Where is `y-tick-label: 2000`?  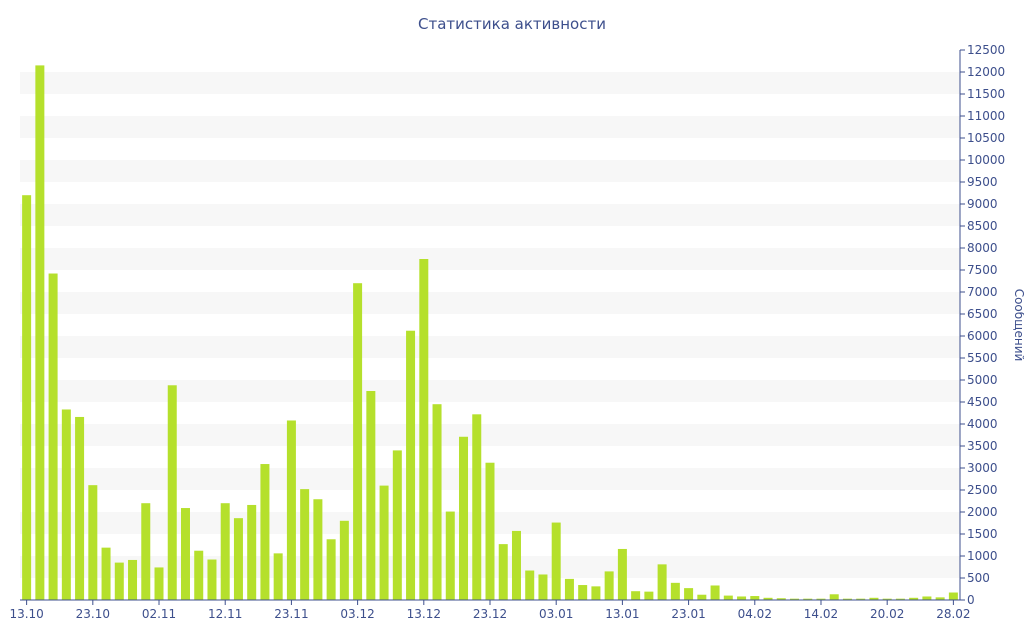
y-tick-label: 2000 is located at coordinates (982, 512).